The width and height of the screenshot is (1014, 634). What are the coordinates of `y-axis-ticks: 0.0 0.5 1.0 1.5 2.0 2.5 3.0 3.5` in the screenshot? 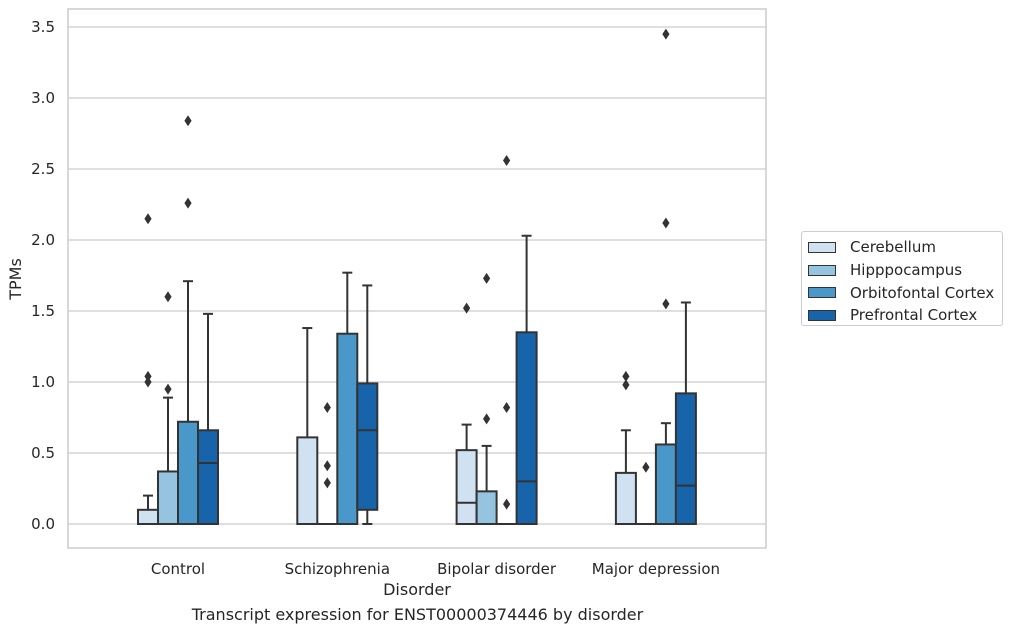 It's located at (43, 275).